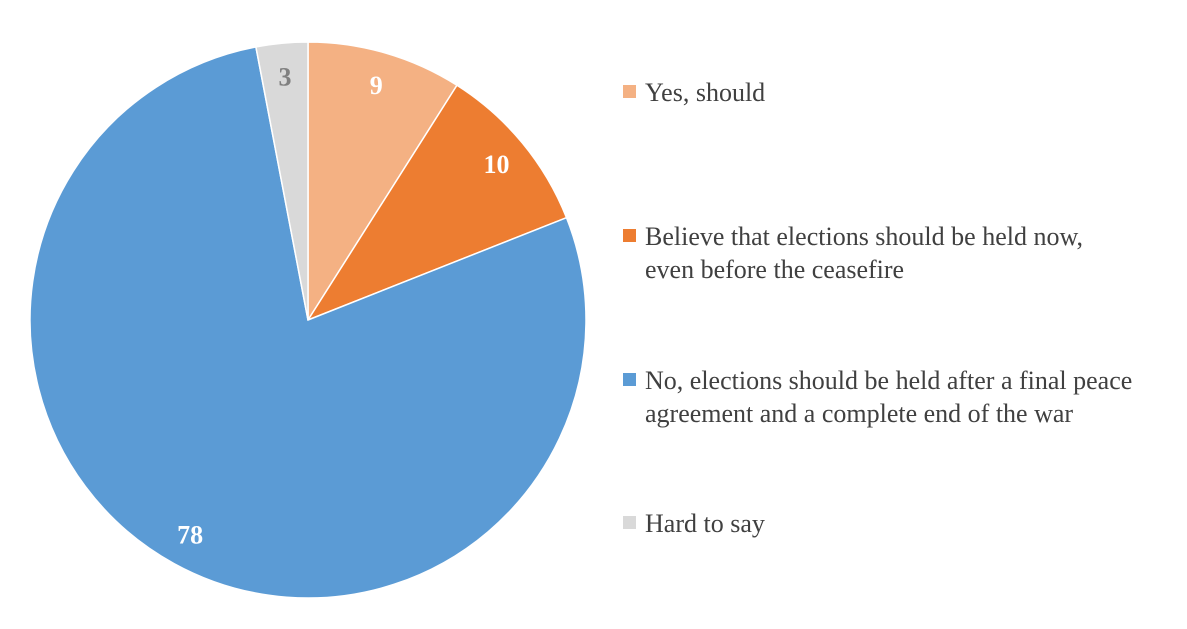 The width and height of the screenshot is (1187, 629). I want to click on legend-label: Hard to say, so click(705, 523).